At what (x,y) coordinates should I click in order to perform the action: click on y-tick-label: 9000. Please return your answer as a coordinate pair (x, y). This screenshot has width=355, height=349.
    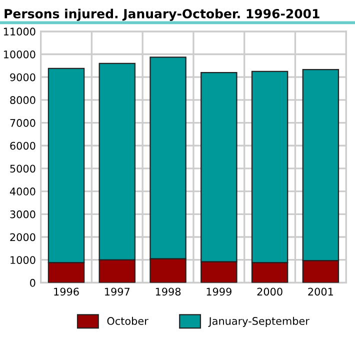
    Looking at the image, I should click on (23, 77).